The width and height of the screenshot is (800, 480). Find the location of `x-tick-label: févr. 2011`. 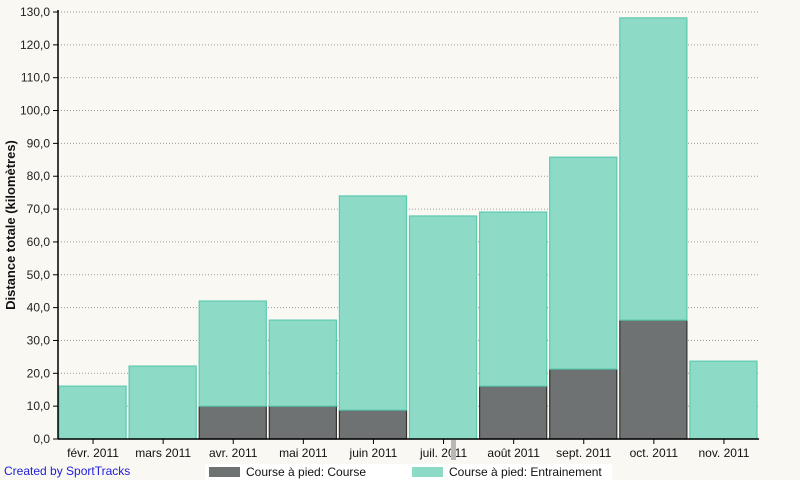

x-tick-label: févr. 2011 is located at coordinates (93, 453).